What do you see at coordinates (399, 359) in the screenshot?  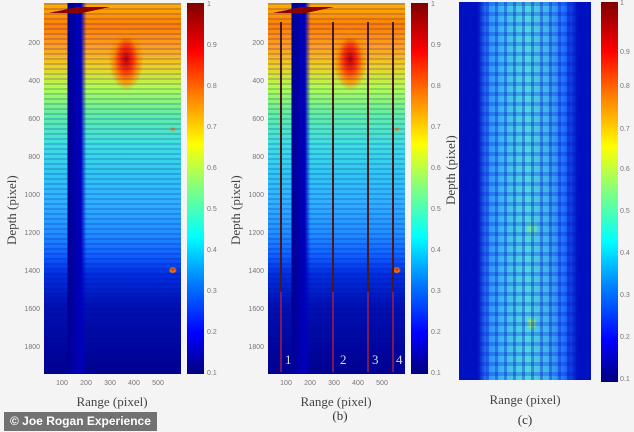 I see `line-label-4: 4` at bounding box center [399, 359].